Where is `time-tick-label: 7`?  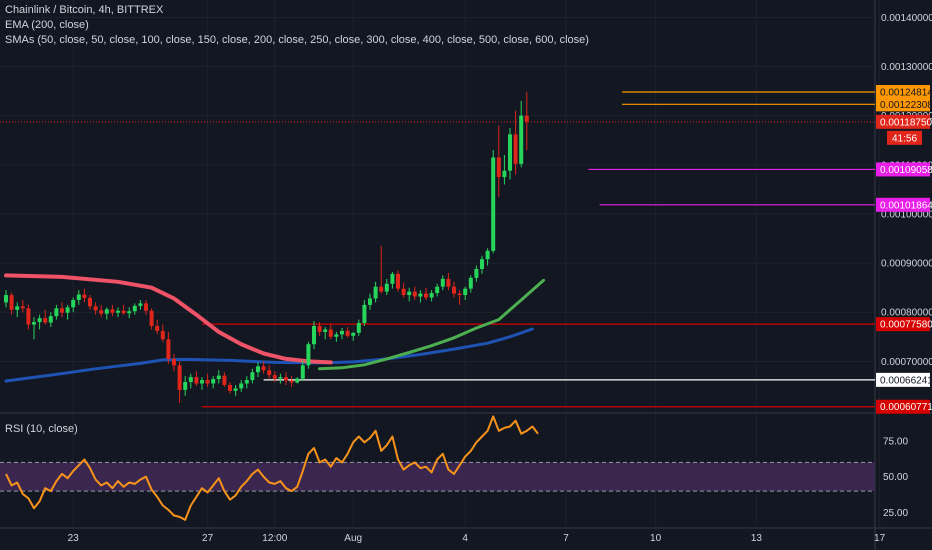
time-tick-label: 7 is located at coordinates (566, 538).